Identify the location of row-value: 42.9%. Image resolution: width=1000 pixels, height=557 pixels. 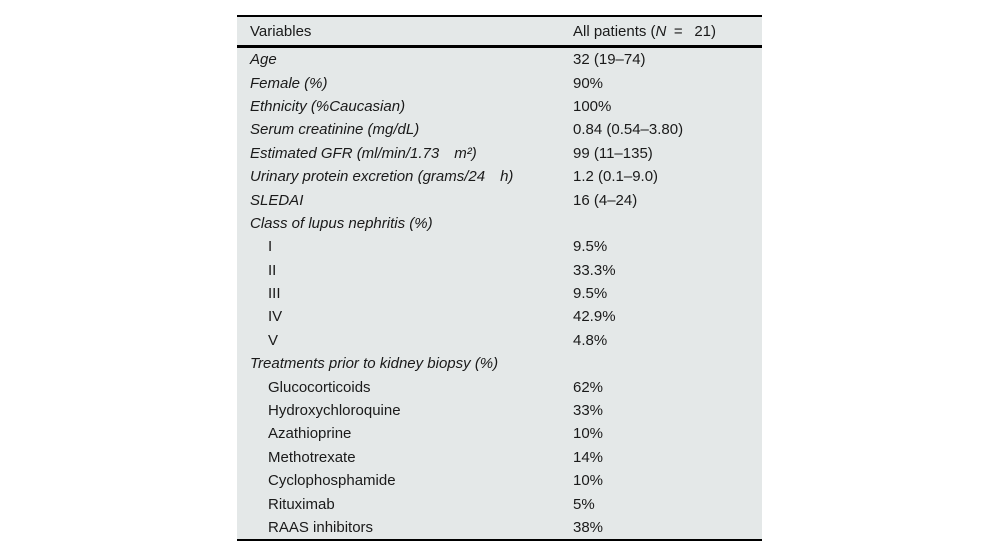
(594, 317).